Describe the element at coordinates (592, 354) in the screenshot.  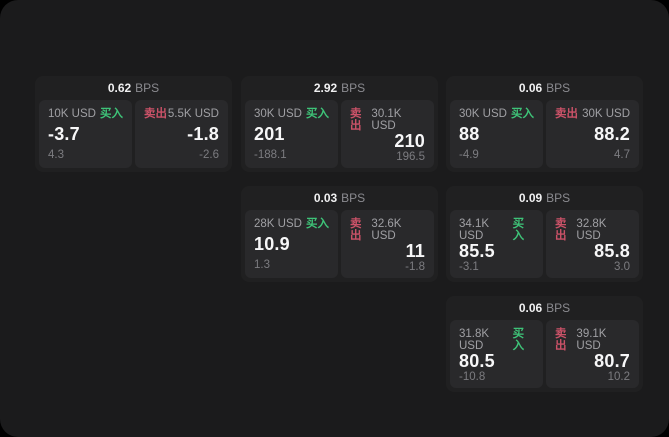
I see `sell-tile: 卖出 39.1K USD 80.7 10.2` at that location.